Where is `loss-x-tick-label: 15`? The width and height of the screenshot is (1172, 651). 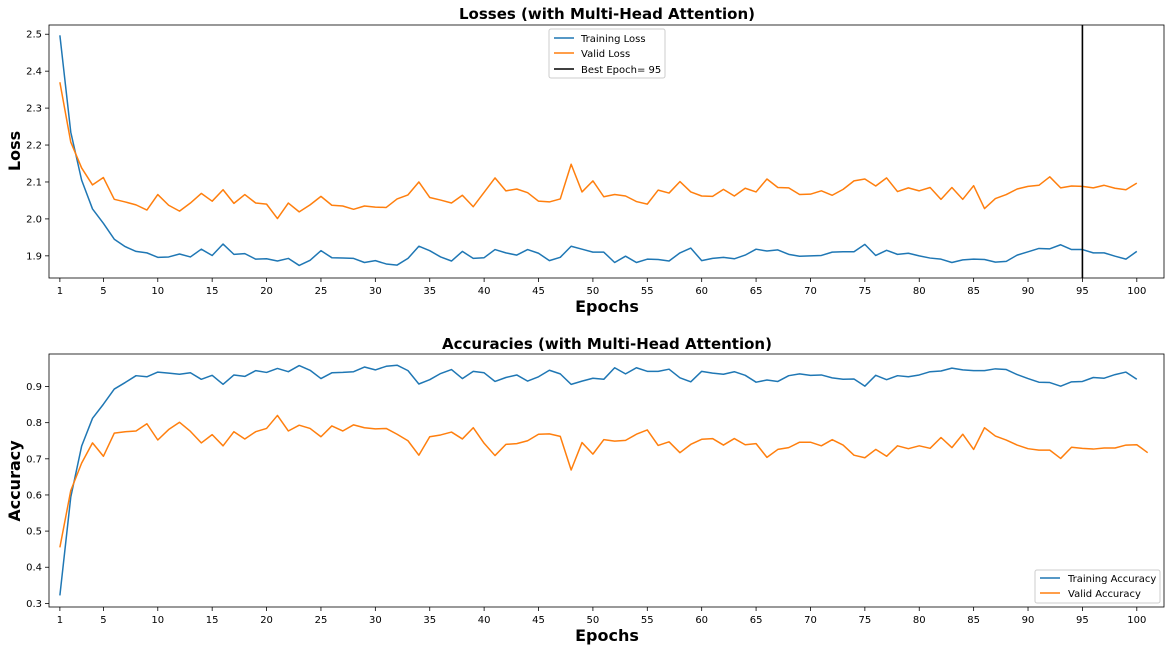
loss-x-tick-label: 15 is located at coordinates (212, 291).